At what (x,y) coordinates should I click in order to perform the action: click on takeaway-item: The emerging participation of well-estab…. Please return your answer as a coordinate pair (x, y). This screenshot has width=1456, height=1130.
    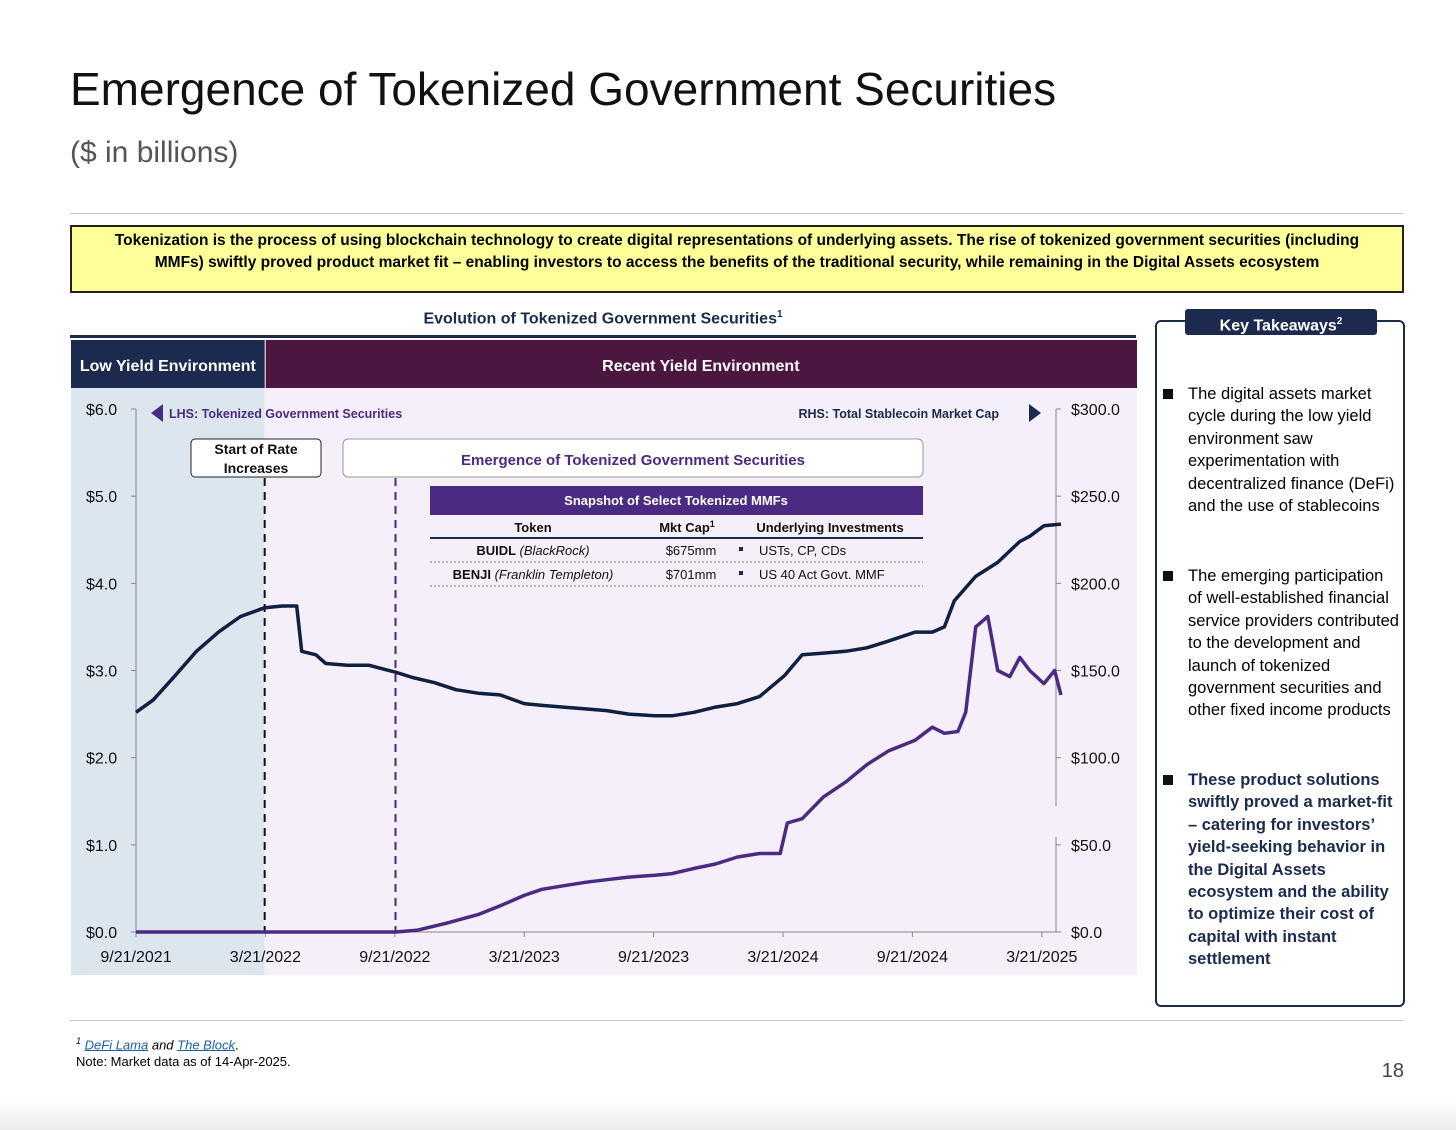
    Looking at the image, I should click on (1282, 643).